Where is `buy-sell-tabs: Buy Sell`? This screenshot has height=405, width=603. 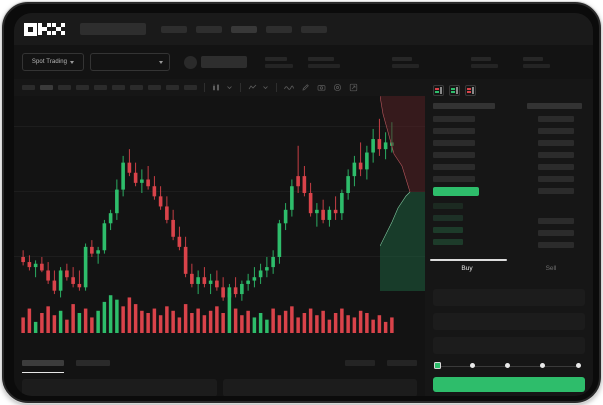
buy-sell-tabs: Buy Sell is located at coordinates (509, 271).